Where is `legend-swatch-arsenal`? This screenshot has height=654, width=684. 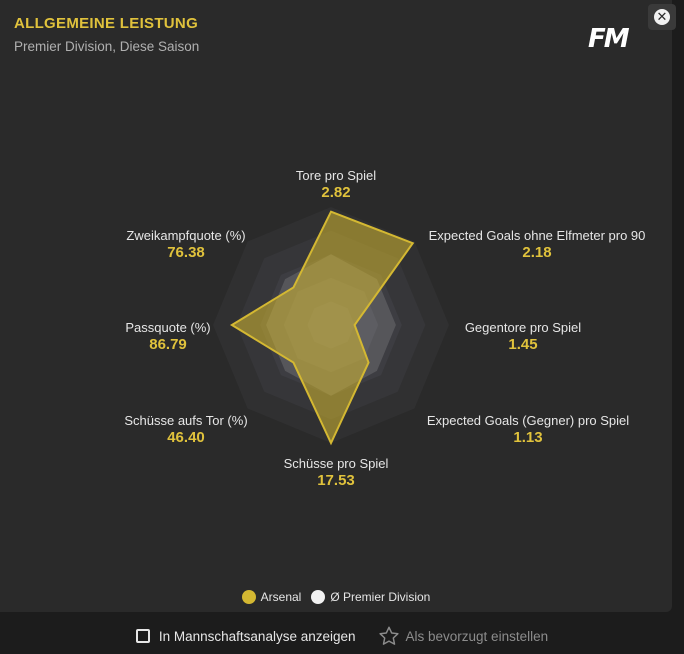 legend-swatch-arsenal is located at coordinates (248, 597).